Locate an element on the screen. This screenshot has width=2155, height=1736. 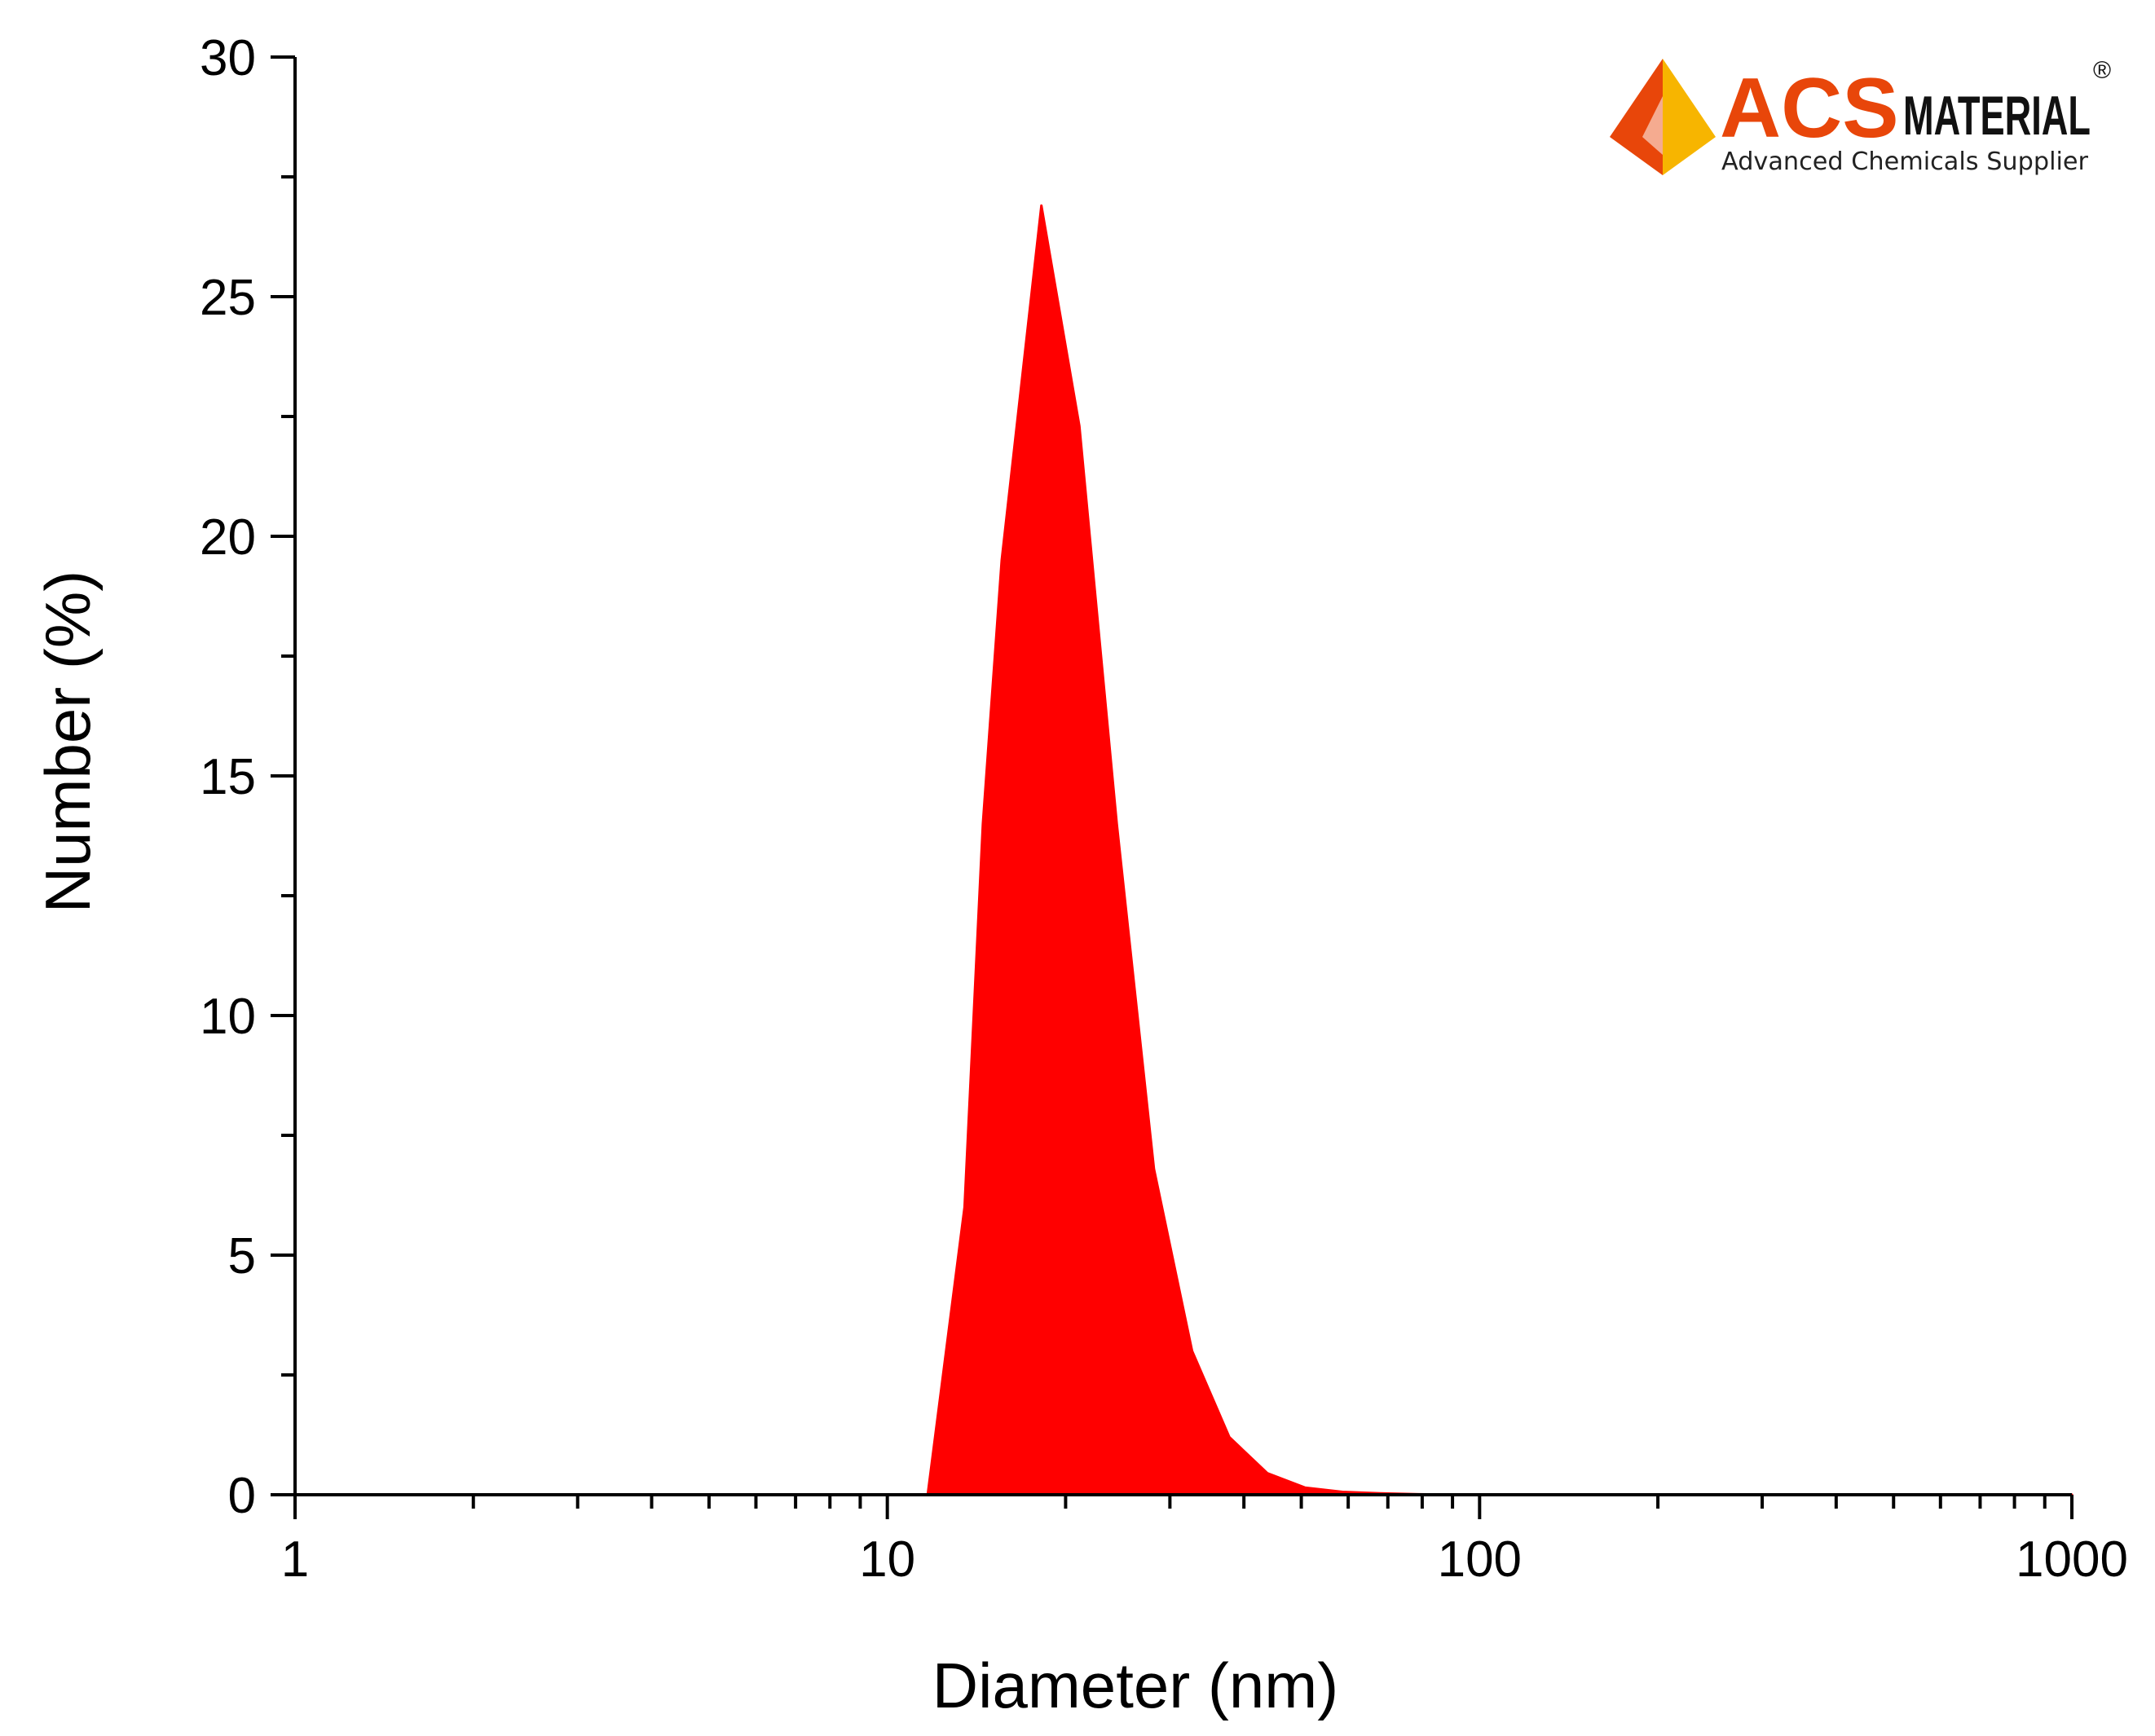
y-tick-label: 20 is located at coordinates (228, 537).